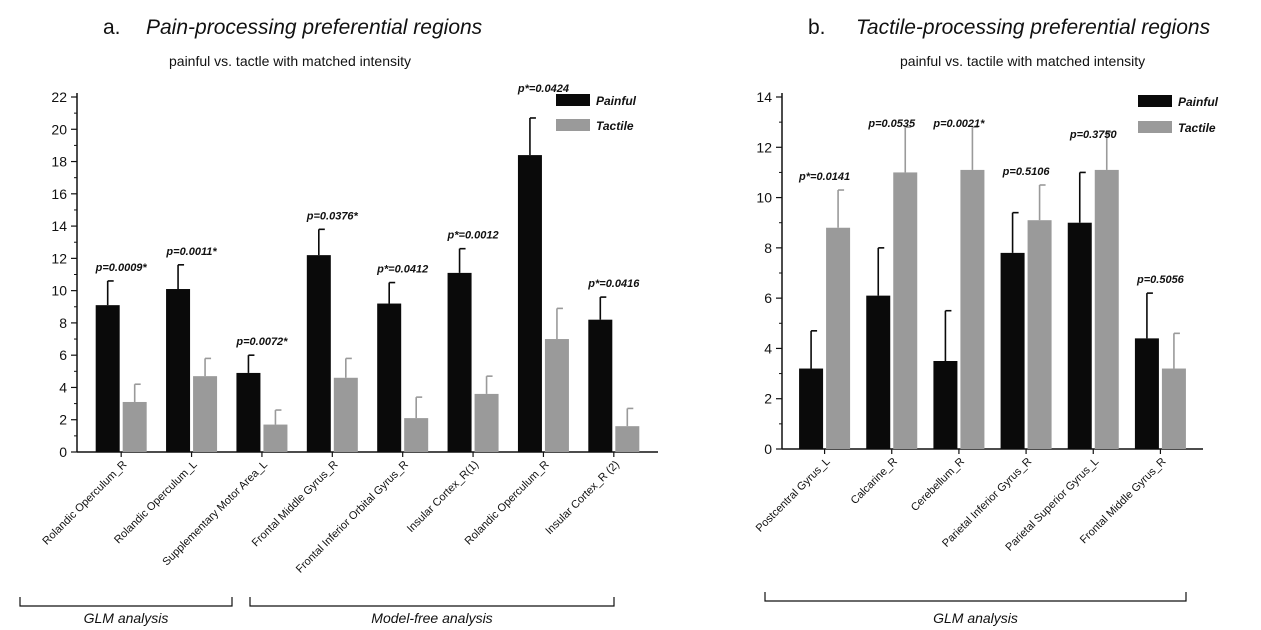 This screenshot has height=630, width=1261. What do you see at coordinates (191, 252) in the screenshot?
I see `p-value-label: p=0.0011*` at bounding box center [191, 252].